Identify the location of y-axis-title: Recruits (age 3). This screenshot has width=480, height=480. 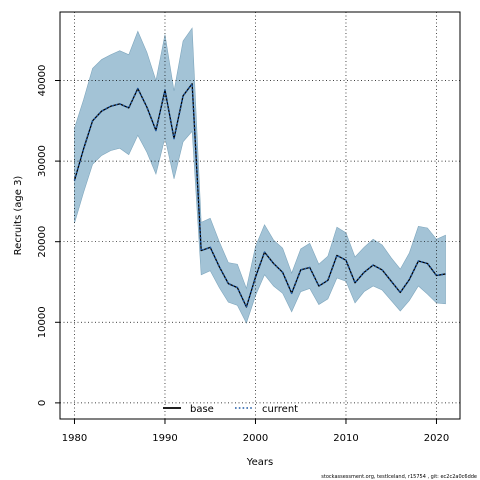
(18, 216).